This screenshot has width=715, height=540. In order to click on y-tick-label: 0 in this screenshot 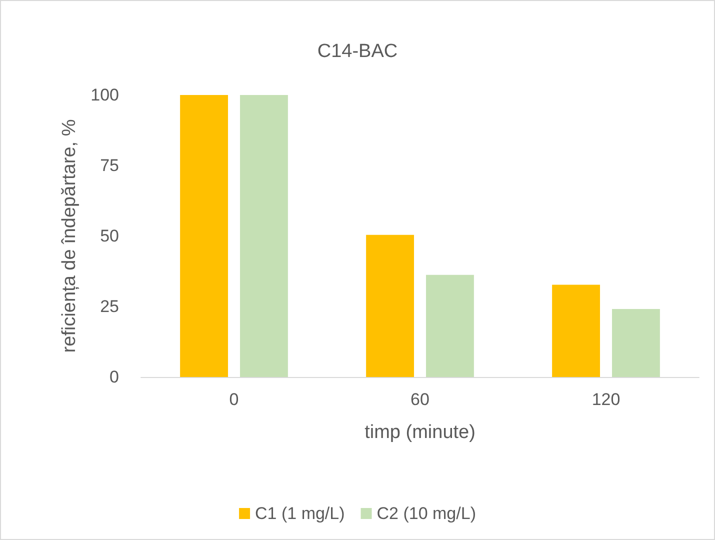, I will do `click(114, 377)`.